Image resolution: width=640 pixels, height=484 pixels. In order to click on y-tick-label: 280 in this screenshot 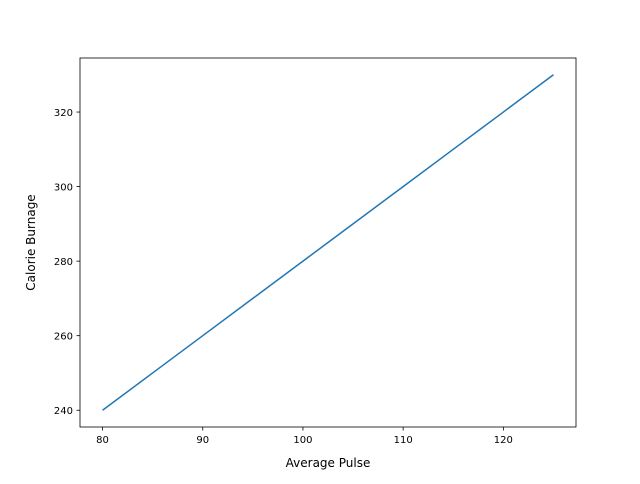, I will do `click(63, 262)`.